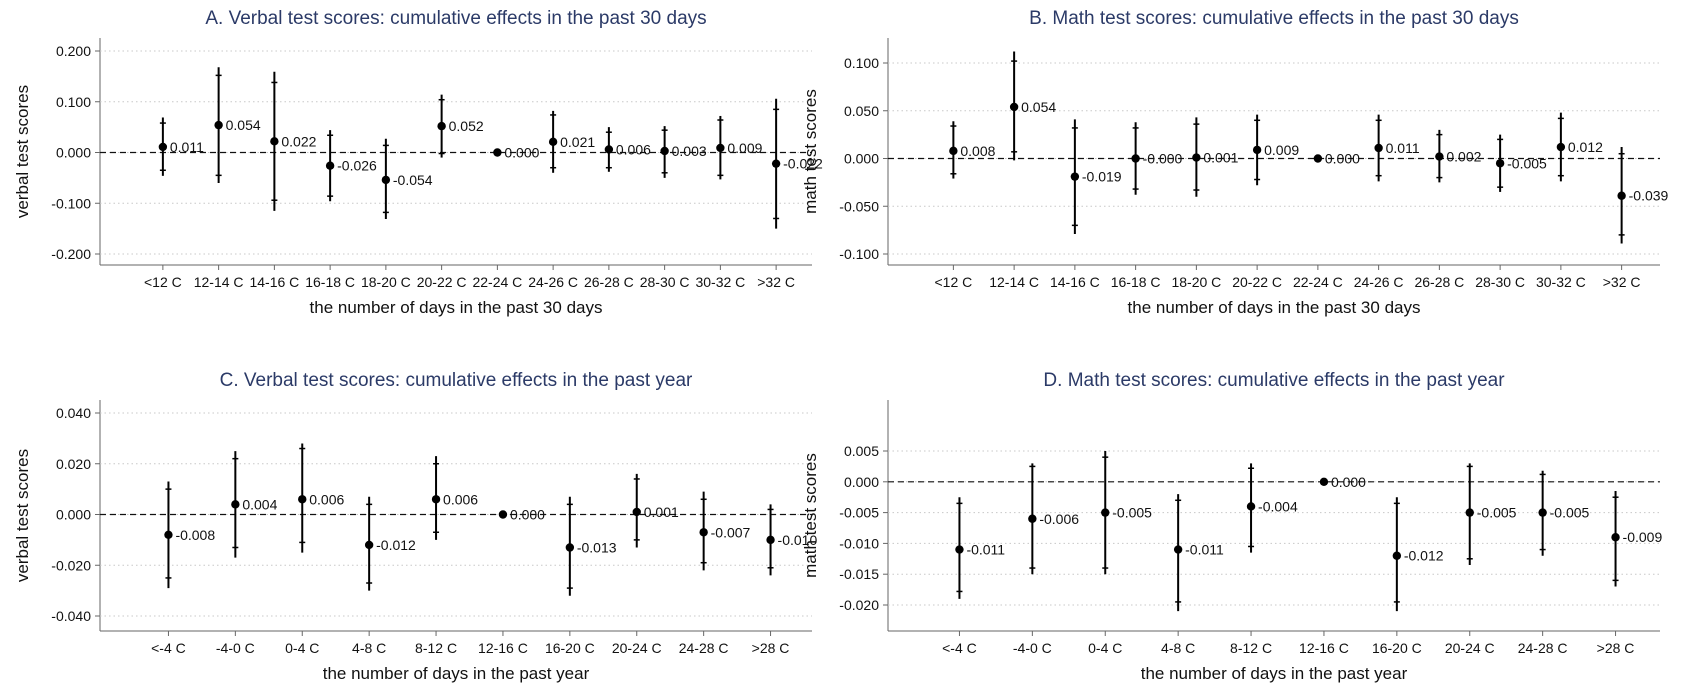  Describe the element at coordinates (73, 413) in the screenshot. I see `y-tick-label: 0.040` at that location.